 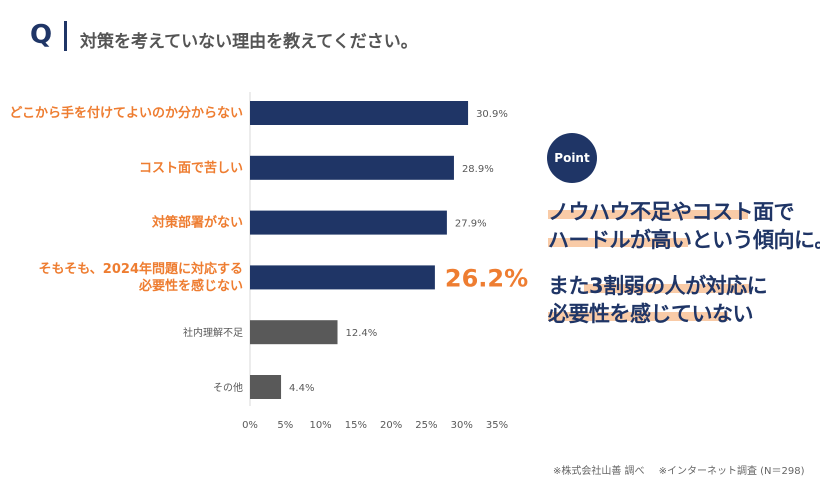 I want to click on data-label: 28.9%, so click(x=478, y=169).